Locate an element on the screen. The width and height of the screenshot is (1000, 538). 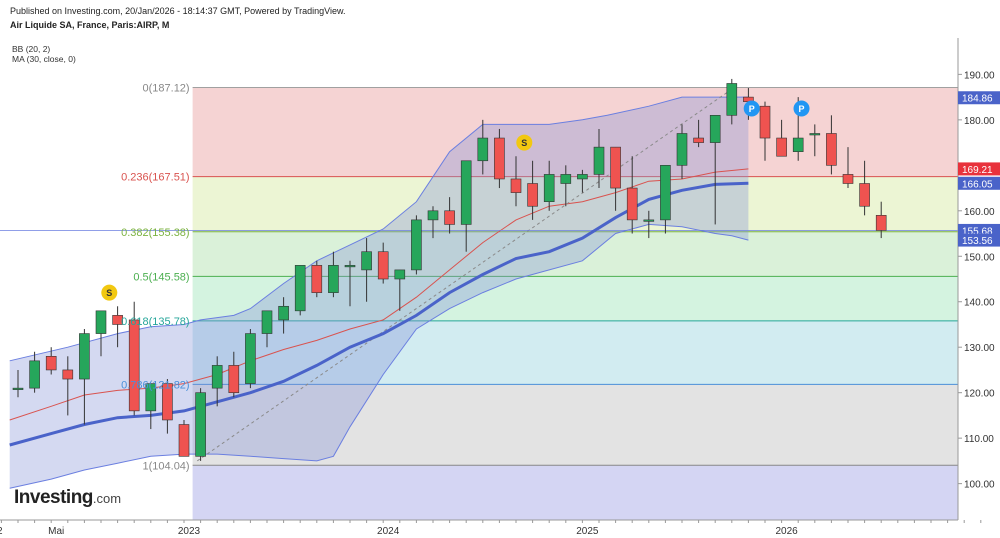
marker-label: S is located at coordinates (524, 143).